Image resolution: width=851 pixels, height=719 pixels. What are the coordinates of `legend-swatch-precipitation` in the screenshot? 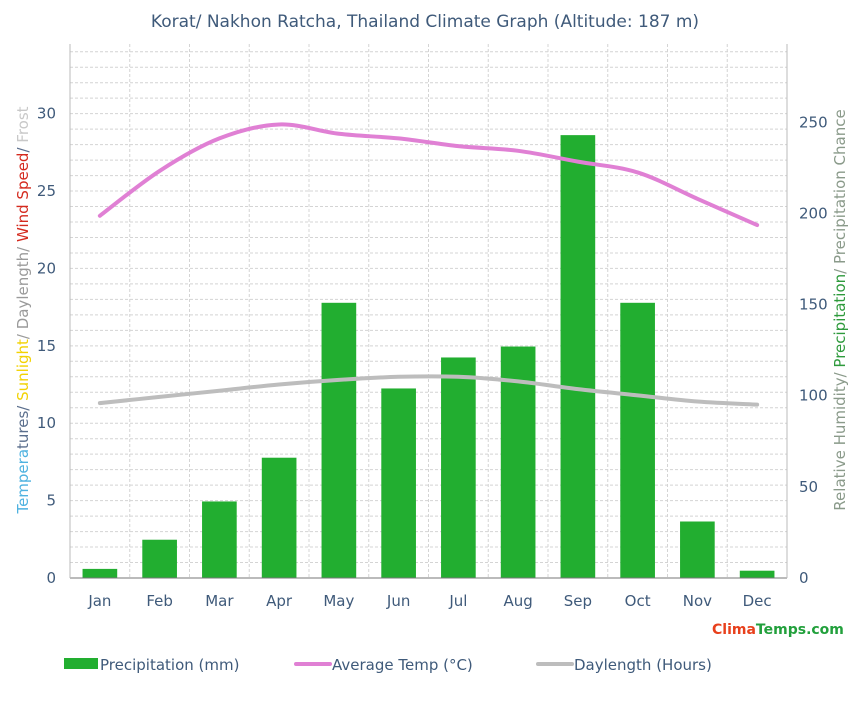 It's located at (81, 663).